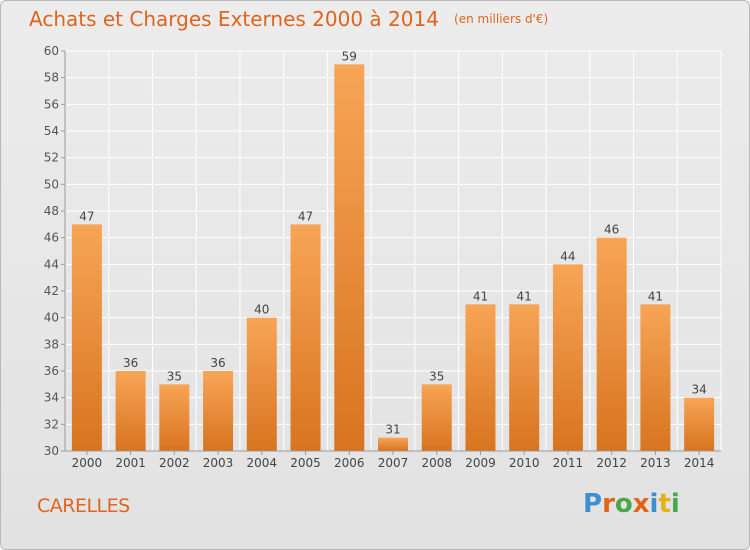 This screenshot has width=750, height=550. What do you see at coordinates (393, 463) in the screenshot?
I see `x-tick-label-2007: 2007` at bounding box center [393, 463].